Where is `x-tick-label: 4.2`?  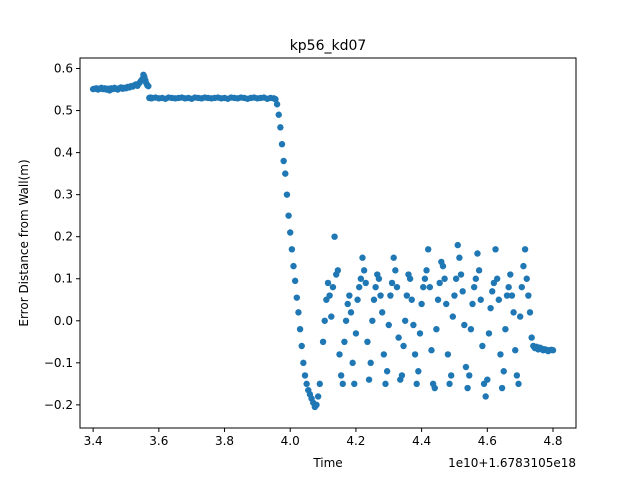
x-tick-label: 4.2 is located at coordinates (355, 441).